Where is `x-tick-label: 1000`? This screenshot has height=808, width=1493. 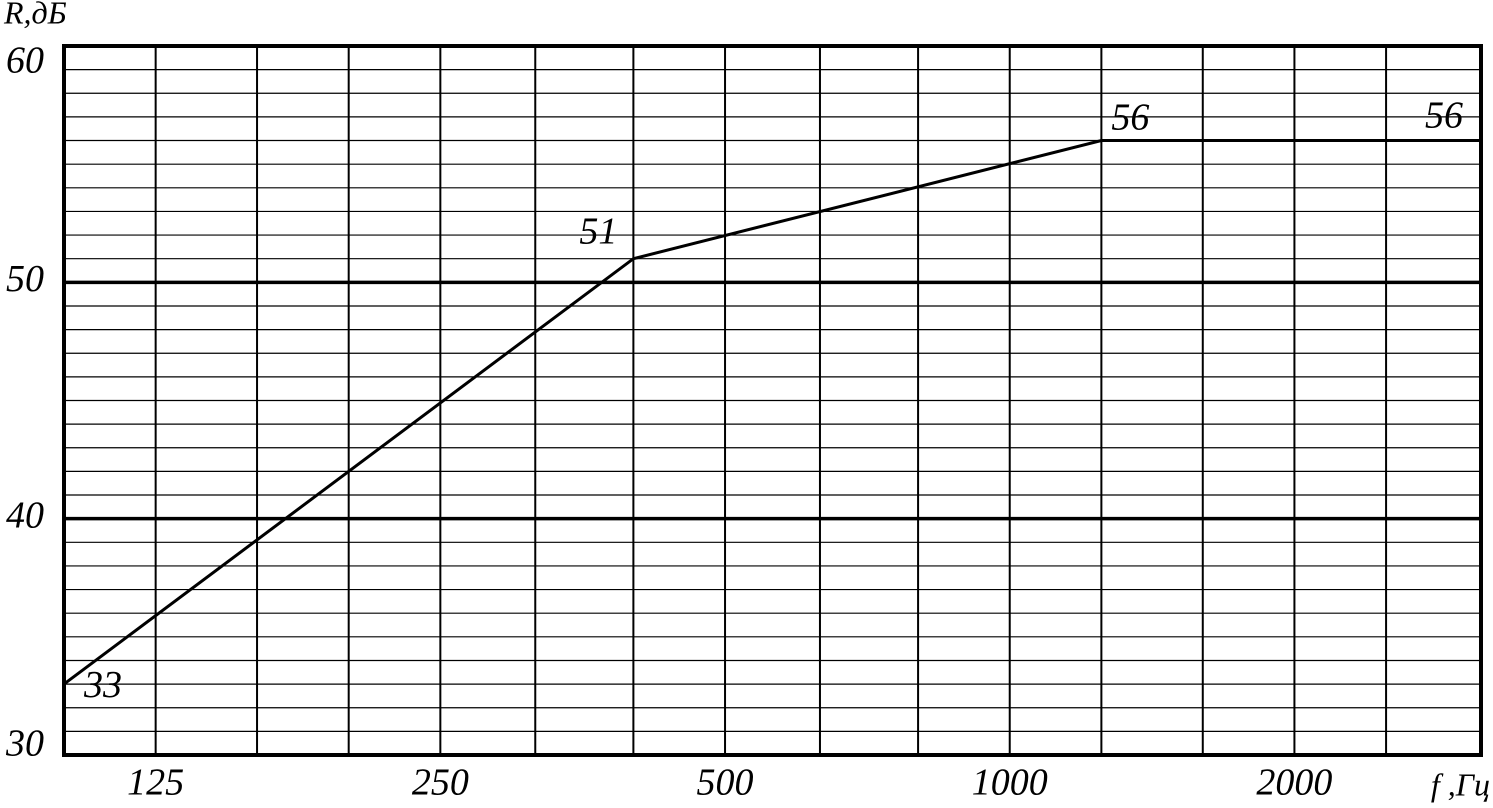
x-tick-label: 1000 is located at coordinates (1010, 783).